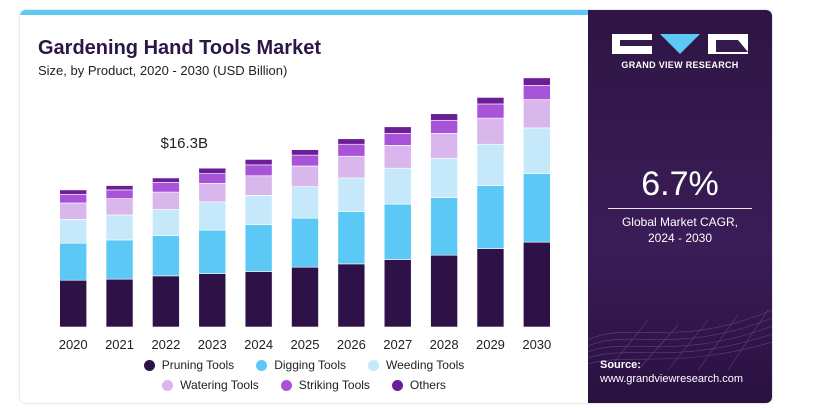 This screenshot has height=408, width=813. What do you see at coordinates (680, 222) in the screenshot?
I see `cagr-label-line1: Global Market CAGR,` at bounding box center [680, 222].